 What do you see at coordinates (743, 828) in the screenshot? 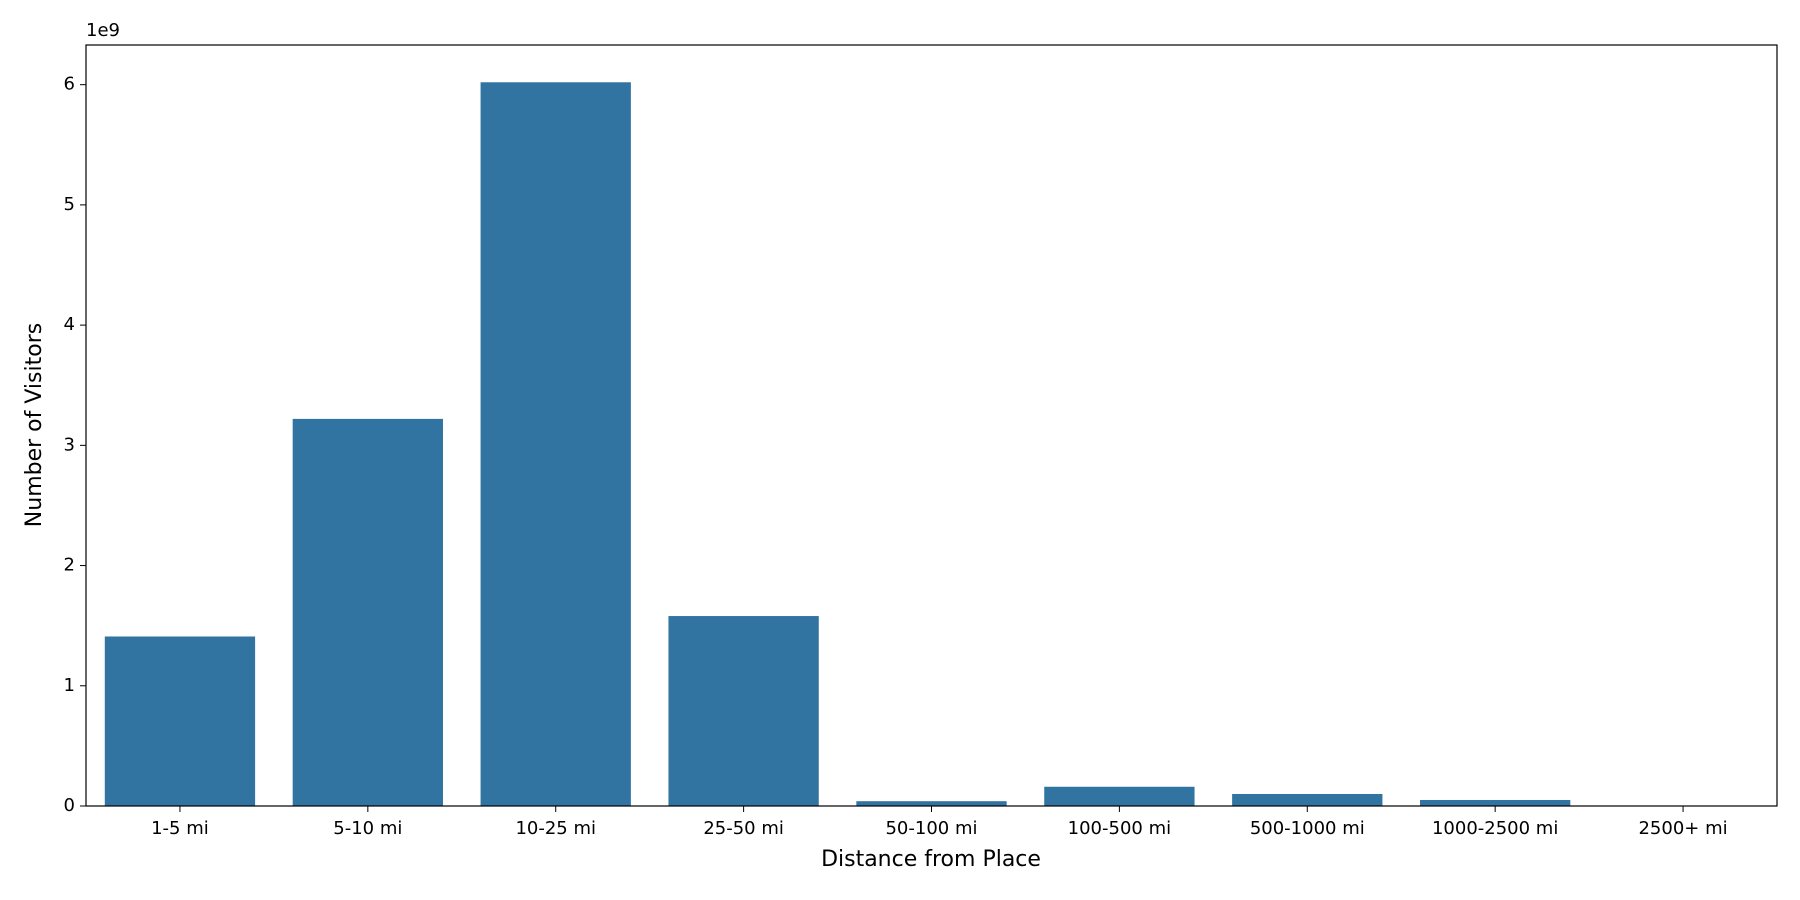
I see `x-tick-label: 25-50 mi` at bounding box center [743, 828].